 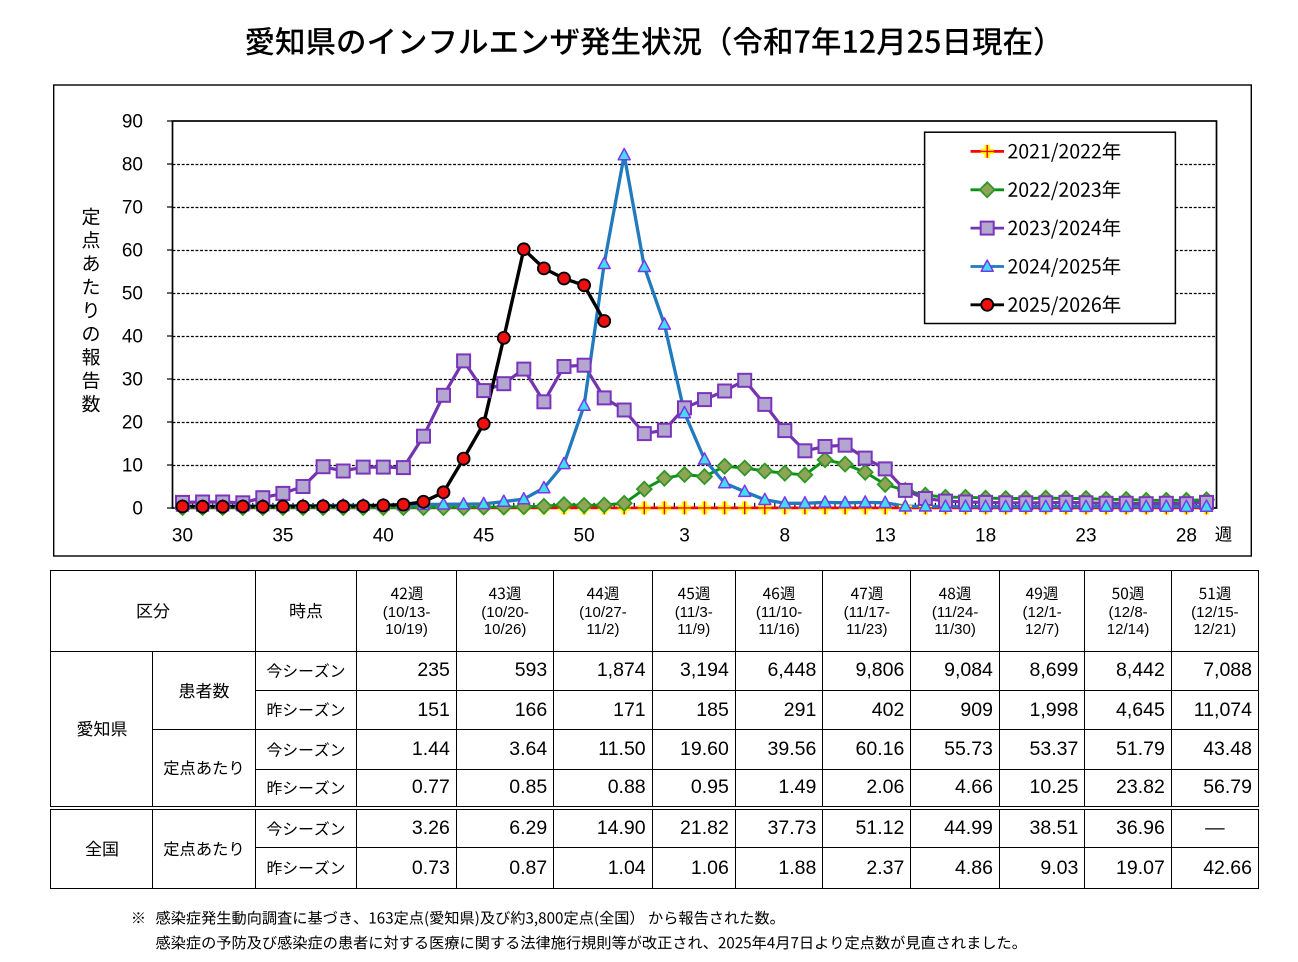 I want to click on svg-text: 3, so click(x=684, y=536).